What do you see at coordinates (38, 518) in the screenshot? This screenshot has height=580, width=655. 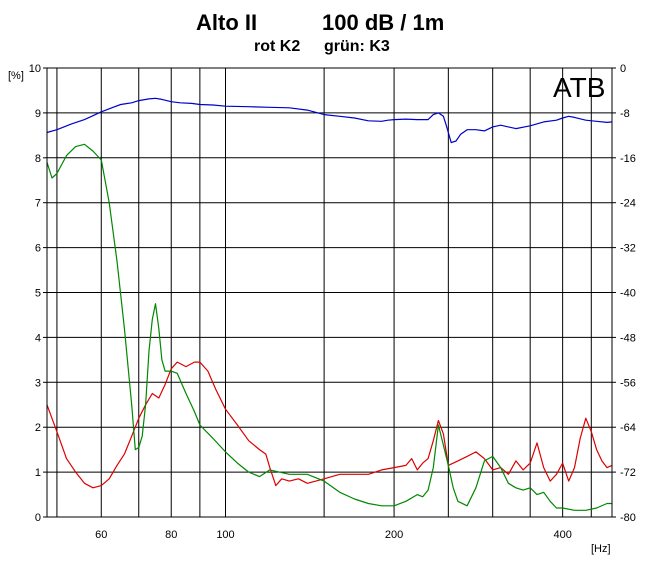 I see `y-tick-label: 0` at bounding box center [38, 518].